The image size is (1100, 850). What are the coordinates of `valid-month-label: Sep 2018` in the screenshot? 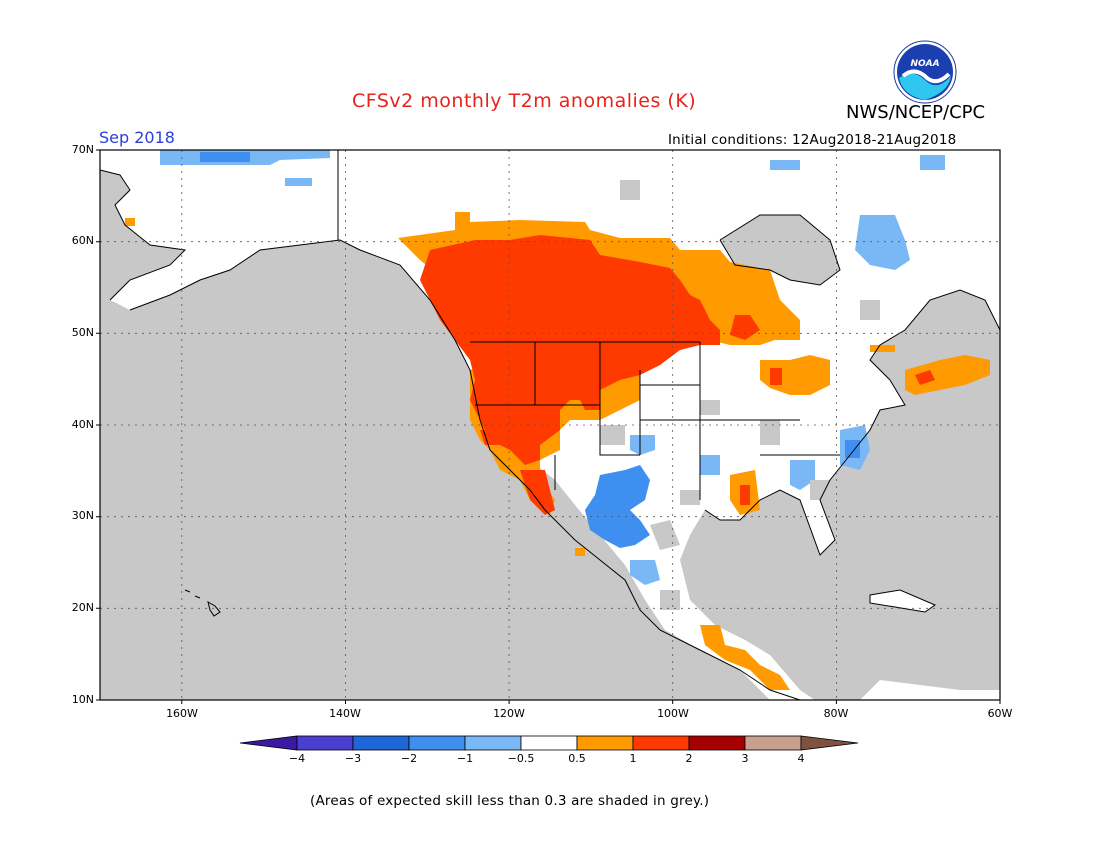 It's located at (137, 137).